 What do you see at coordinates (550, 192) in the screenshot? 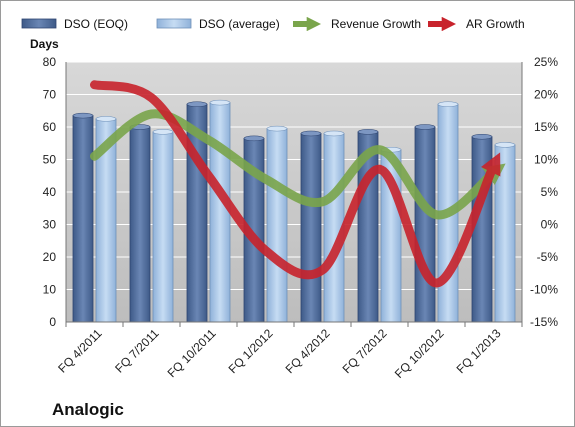
I see `y-right-tick-label: 5%` at bounding box center [550, 192].